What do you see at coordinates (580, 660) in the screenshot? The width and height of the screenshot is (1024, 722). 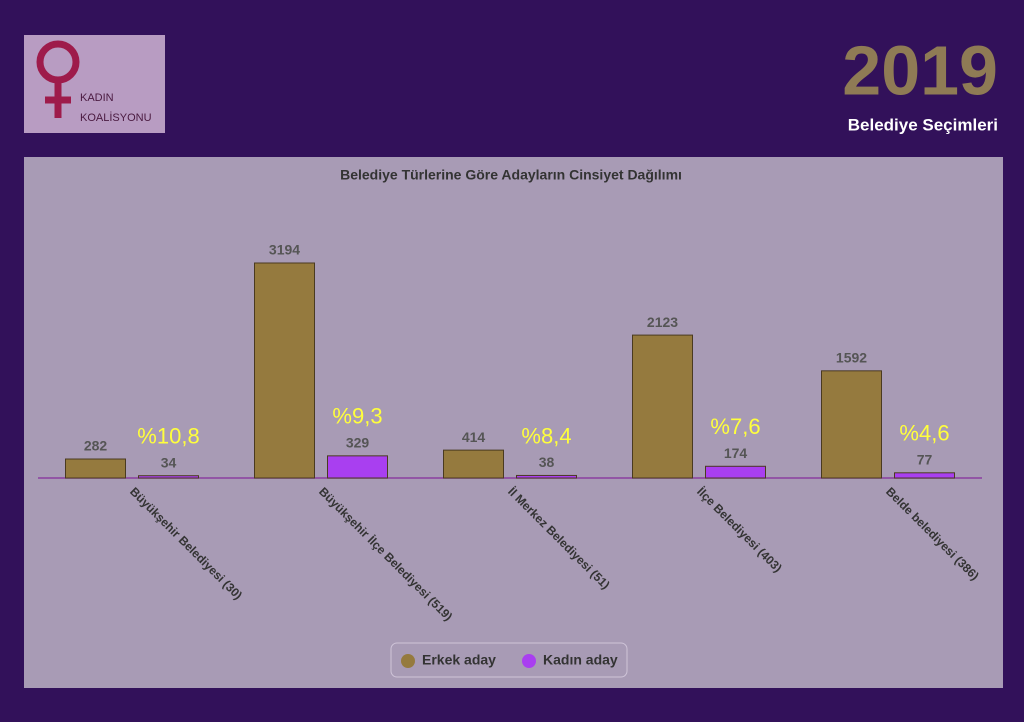 I see `legend-label: Kadın aday` at bounding box center [580, 660].